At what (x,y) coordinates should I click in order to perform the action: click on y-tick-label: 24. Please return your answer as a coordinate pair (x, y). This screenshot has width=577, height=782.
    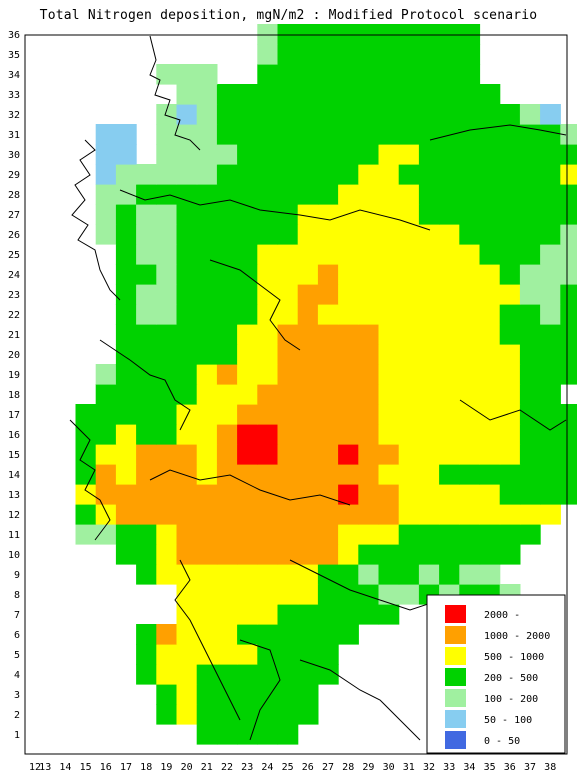
    Looking at the image, I should click on (14, 275).